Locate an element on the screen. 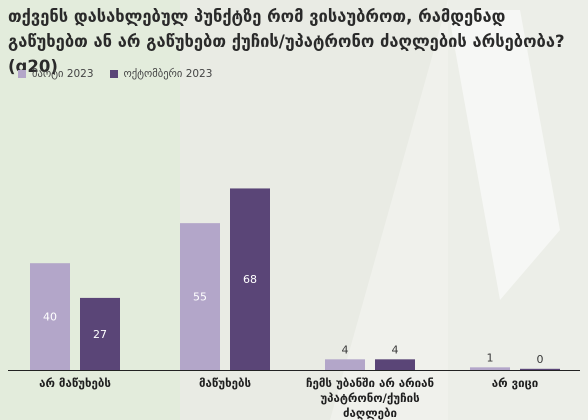  data-label-s0-c1: 55 is located at coordinates (200, 297).